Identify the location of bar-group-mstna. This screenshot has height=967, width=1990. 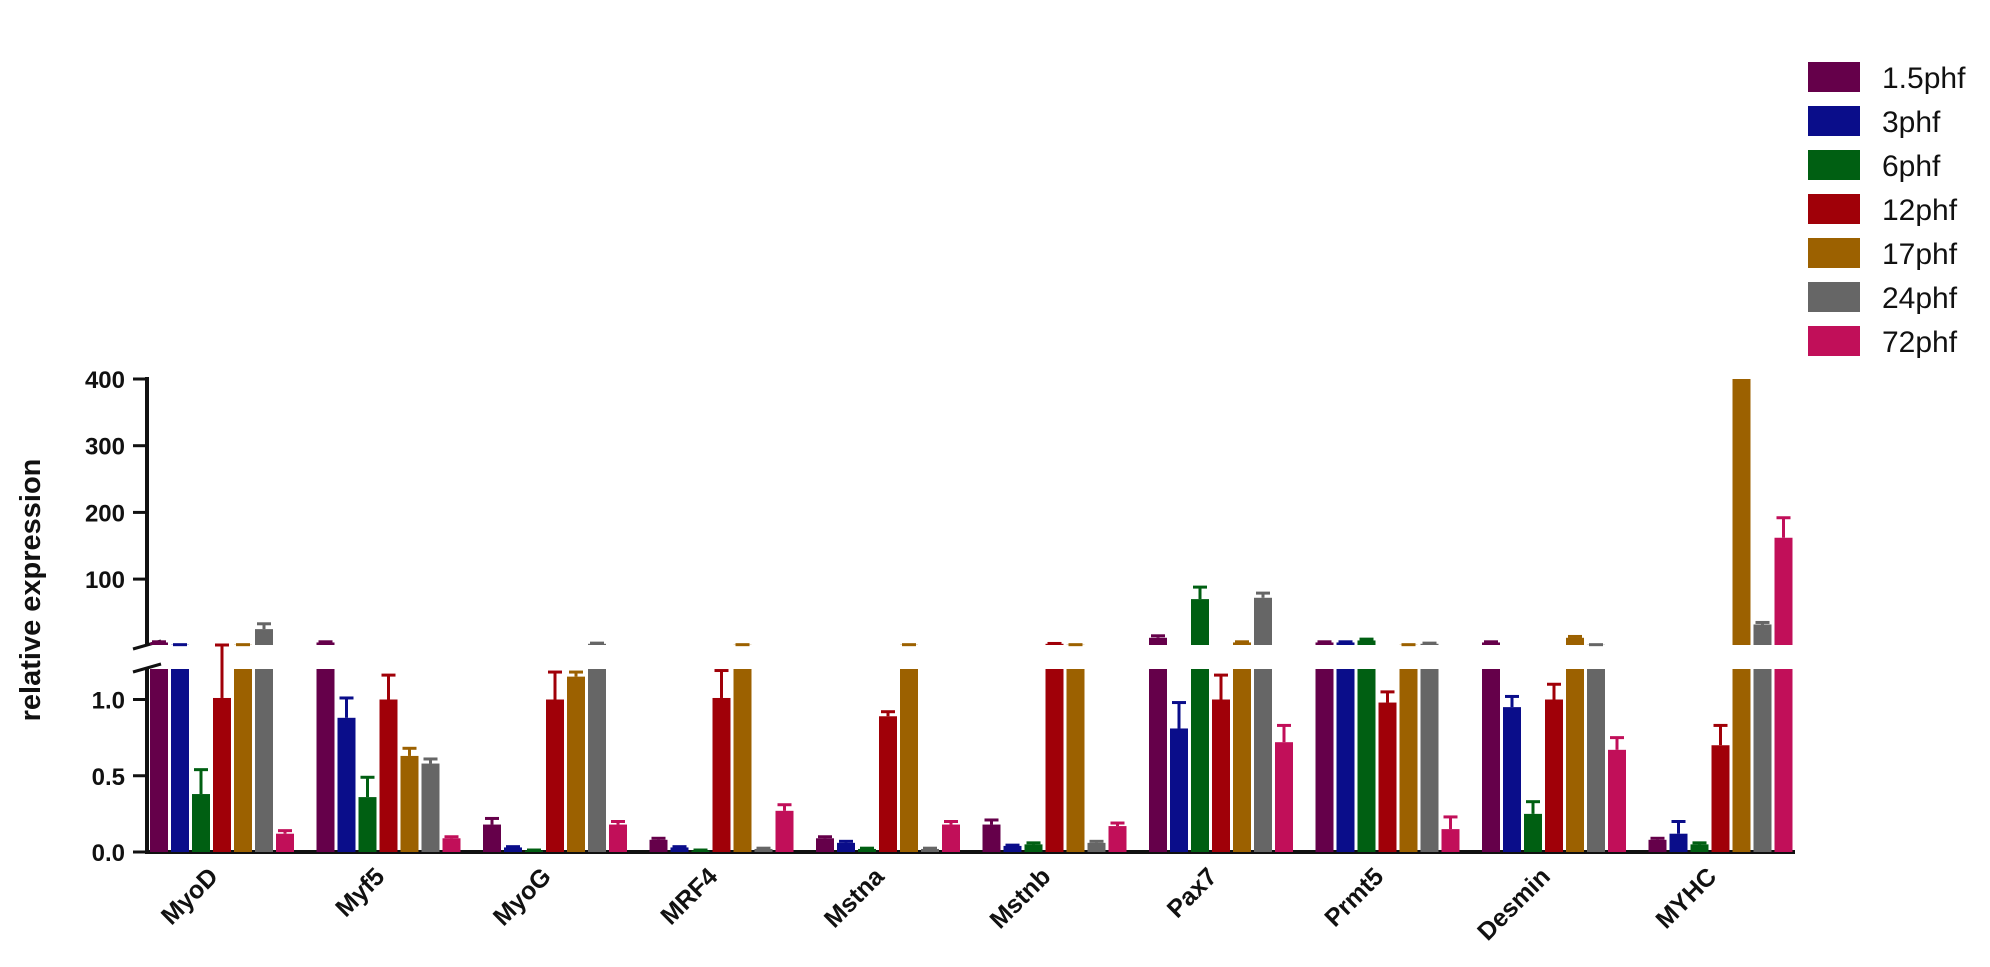
(888, 747).